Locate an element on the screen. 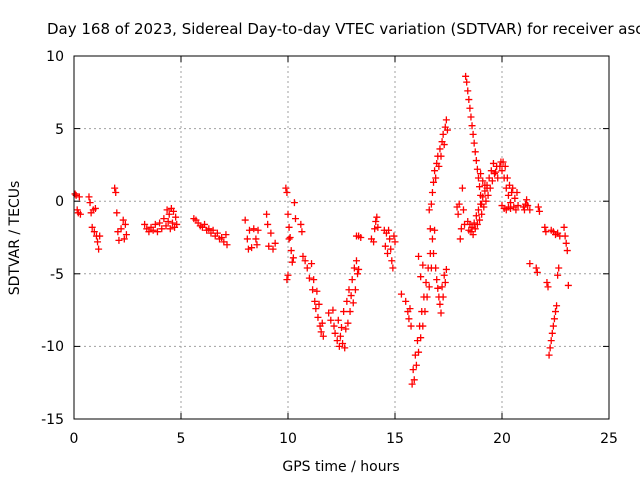 The width and height of the screenshot is (640, 480). x-tick-label-5: 5 is located at coordinates (181, 439).